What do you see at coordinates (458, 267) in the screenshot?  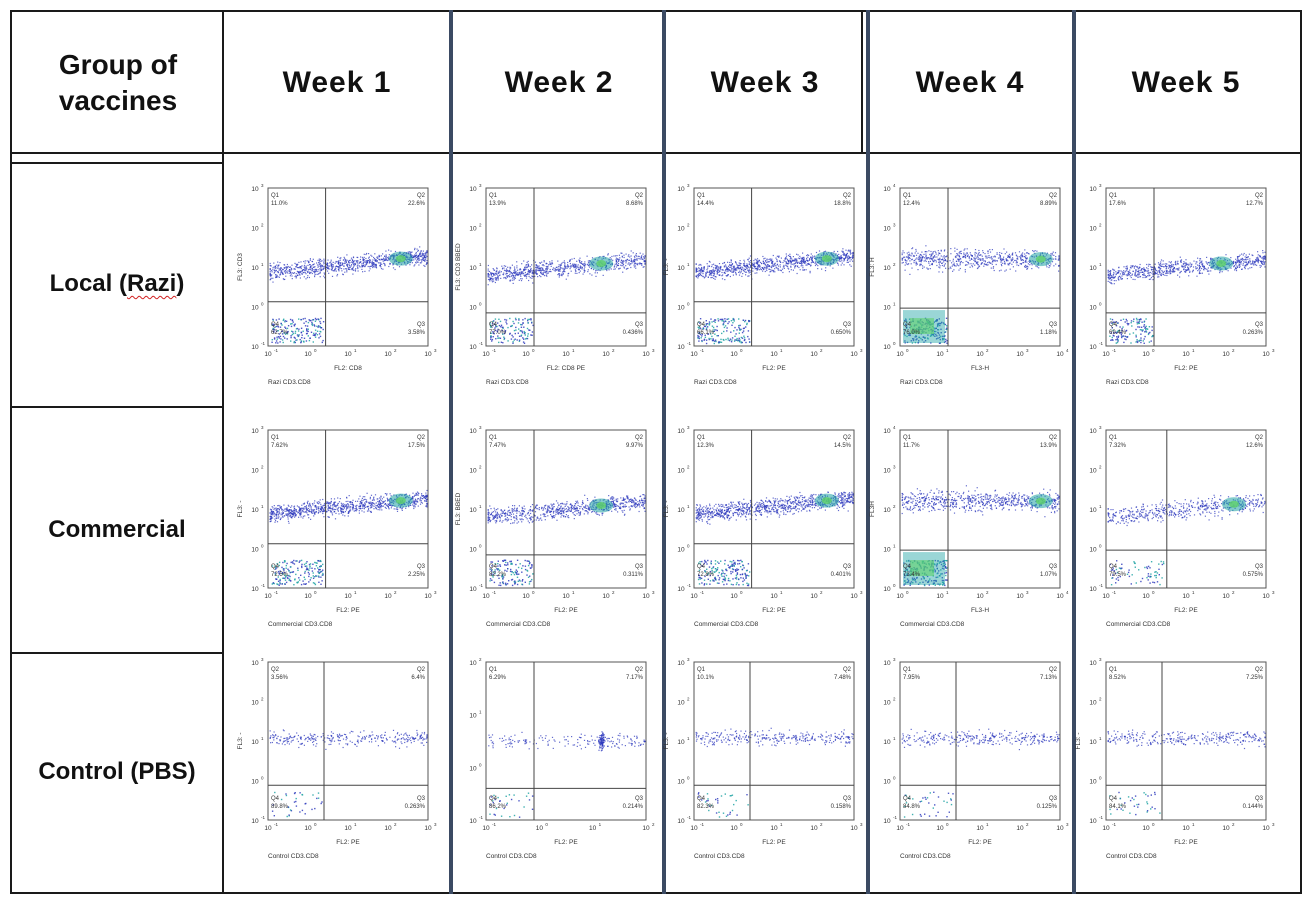 I see `y-axis-label: FL3: CD3 BBED` at bounding box center [458, 267].